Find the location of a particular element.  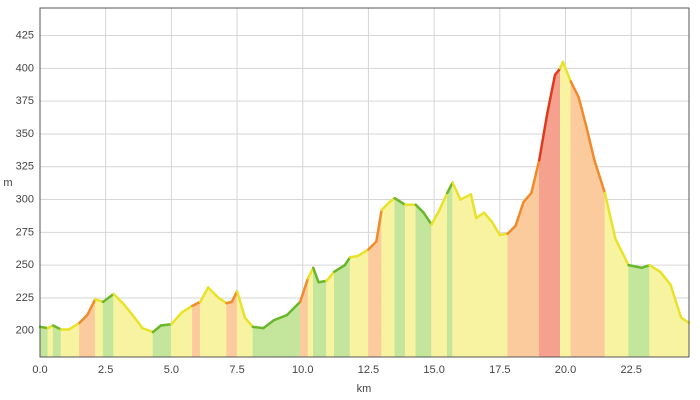

y-tick-label: 375 is located at coordinates (25, 101).